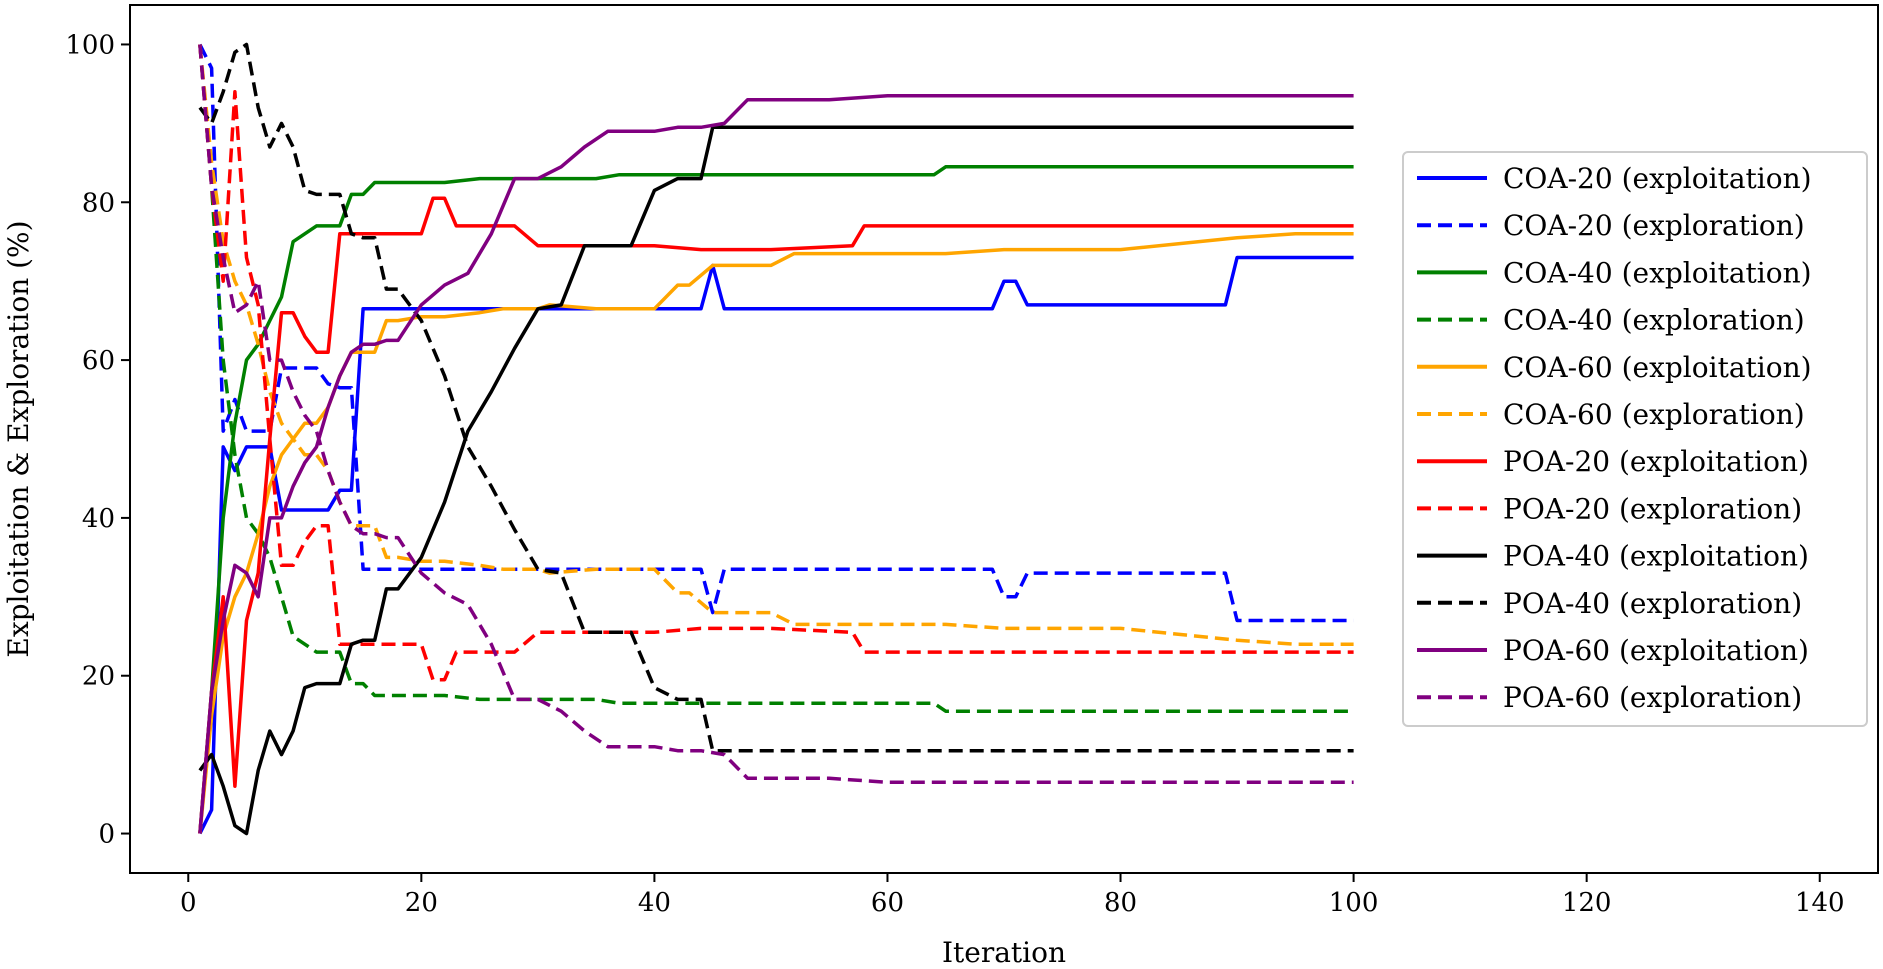 Image resolution: width=1883 pixels, height=969 pixels. I want to click on legend-label-coa-60-exploration: COA-60 (exploration), so click(1654, 414).